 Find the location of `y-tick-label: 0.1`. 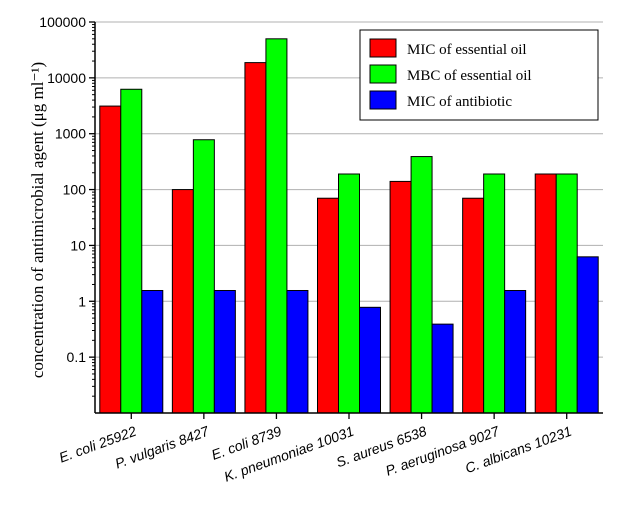

y-tick-label: 0.1 is located at coordinates (77, 357).